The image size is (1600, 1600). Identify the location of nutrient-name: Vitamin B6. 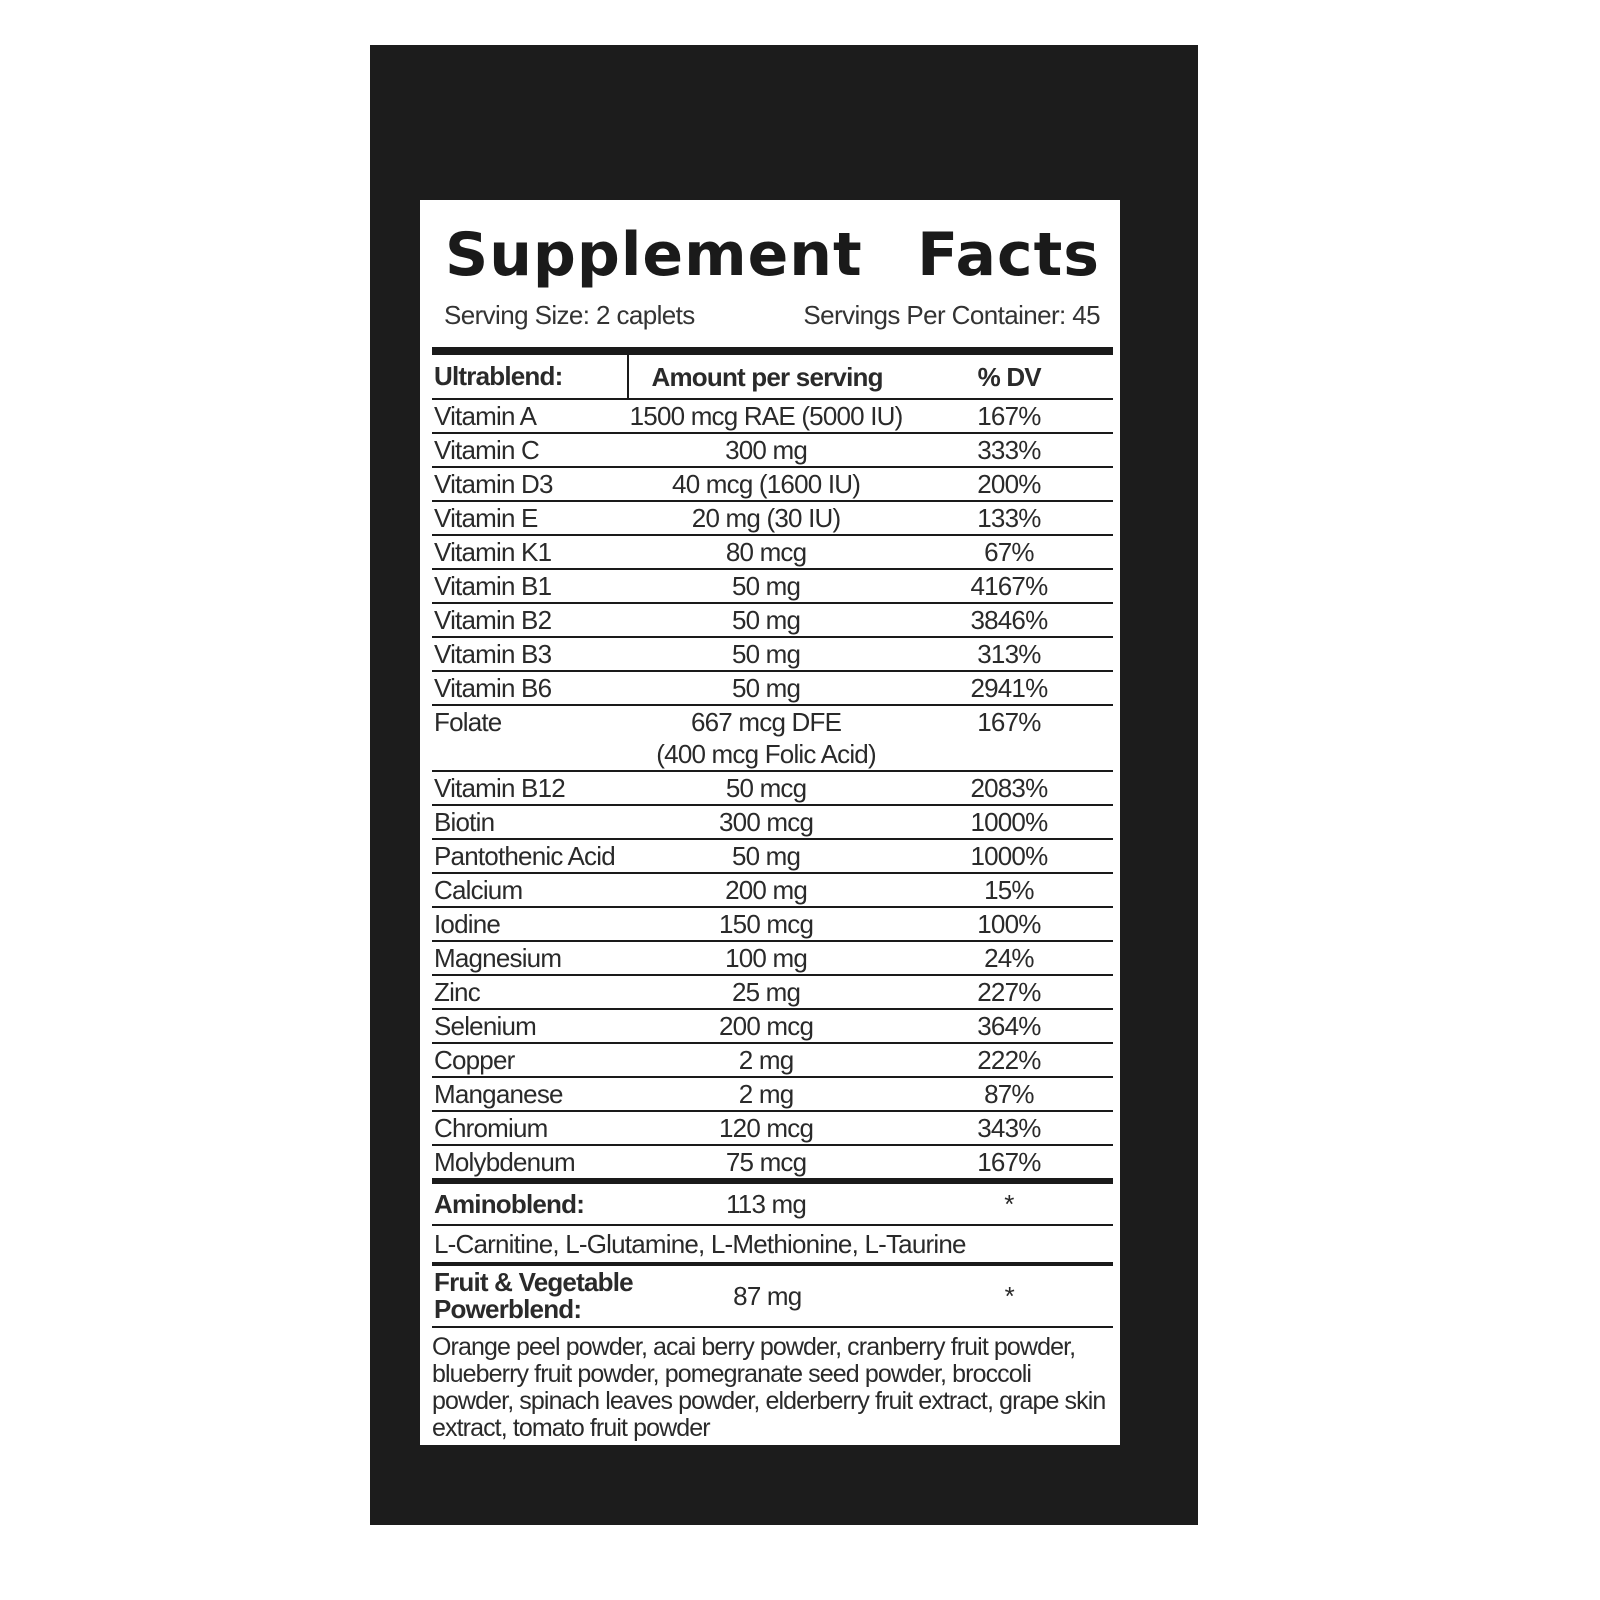
(493, 688).